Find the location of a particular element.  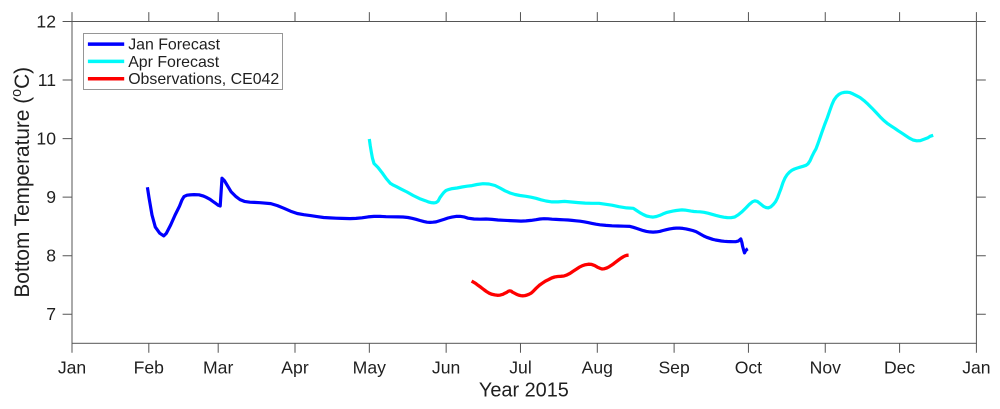

svg-text: Mar is located at coordinates (218, 368).